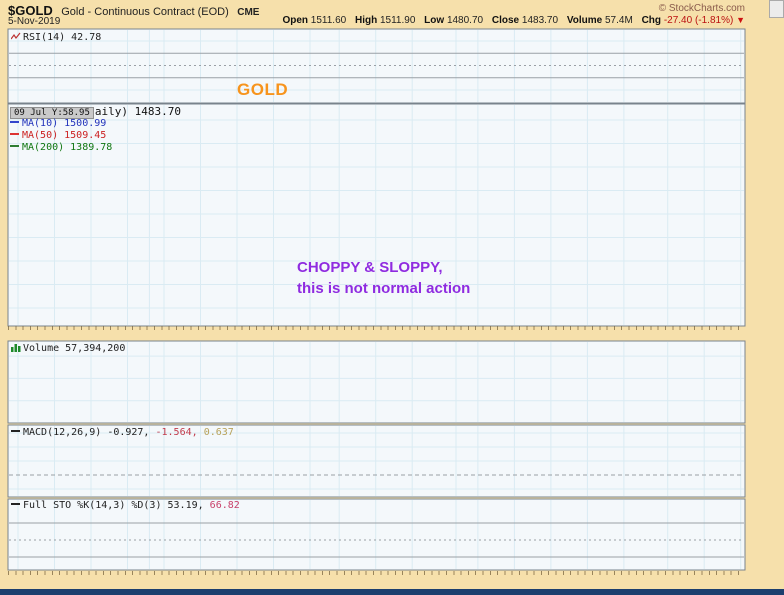 Image resolution: width=784 pixels, height=595 pixels. Describe the element at coordinates (62, 432) in the screenshot. I see `macd-name: MACD(12,26,9)` at that location.